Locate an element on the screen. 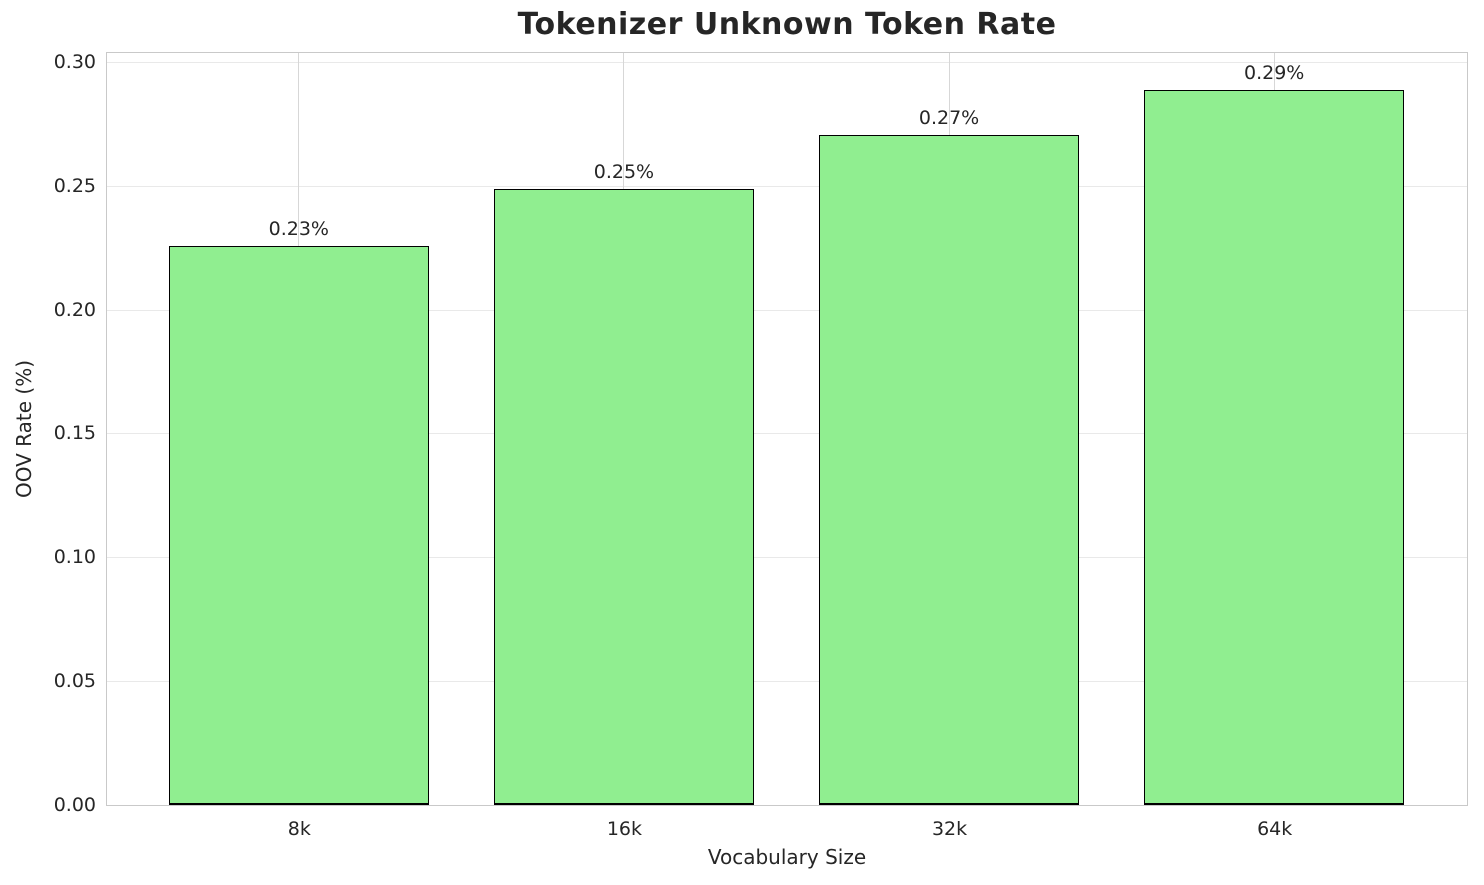 Image resolution: width=1484 pixels, height=885 pixels. y-tick-label: 0.20 is located at coordinates (74, 309).